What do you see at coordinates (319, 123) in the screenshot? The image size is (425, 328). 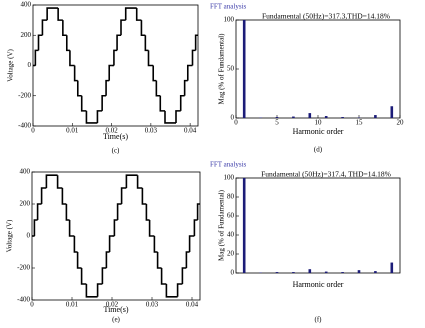 I see `x-tick-label: 10` at bounding box center [319, 123].